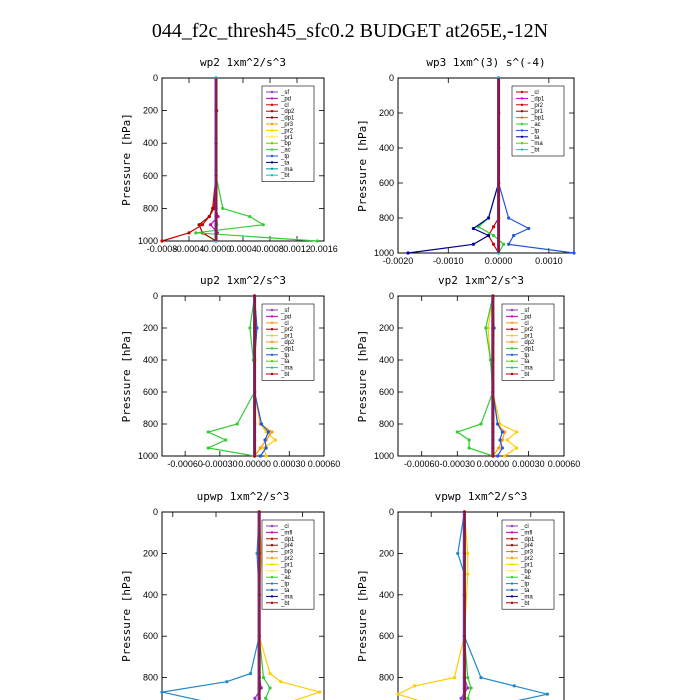 This screenshot has height=700, width=700. What do you see at coordinates (454, 166) in the screenshot?
I see `series-line-ta` at bounding box center [454, 166].